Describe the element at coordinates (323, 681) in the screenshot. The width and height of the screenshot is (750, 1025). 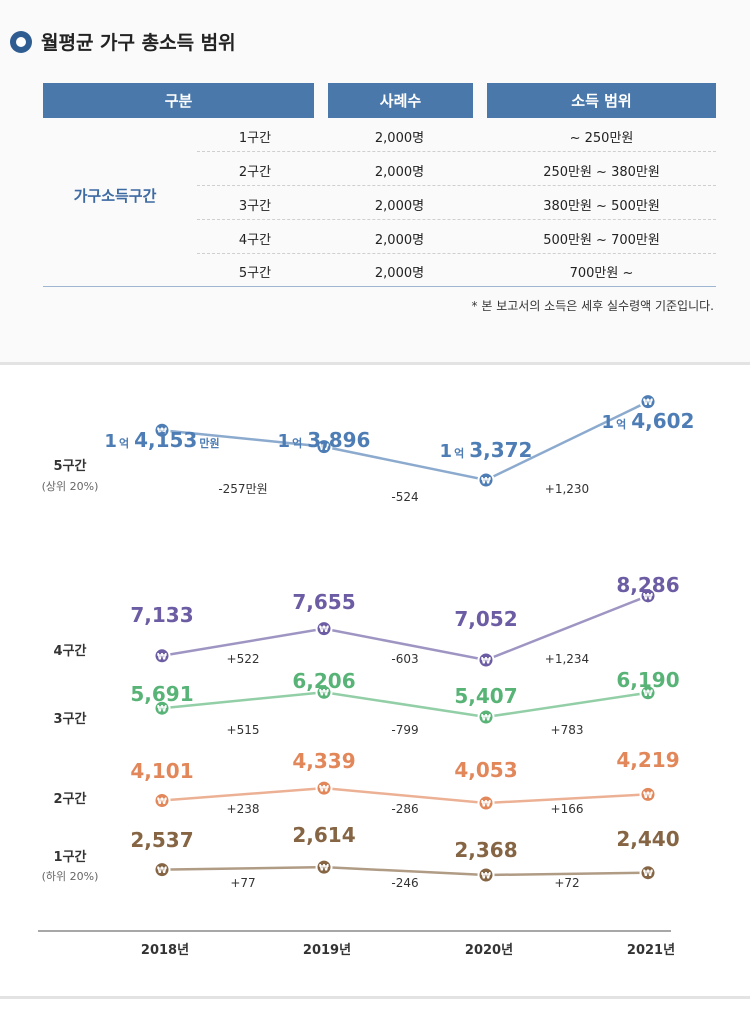
I see `data-label: 6,206` at that location.